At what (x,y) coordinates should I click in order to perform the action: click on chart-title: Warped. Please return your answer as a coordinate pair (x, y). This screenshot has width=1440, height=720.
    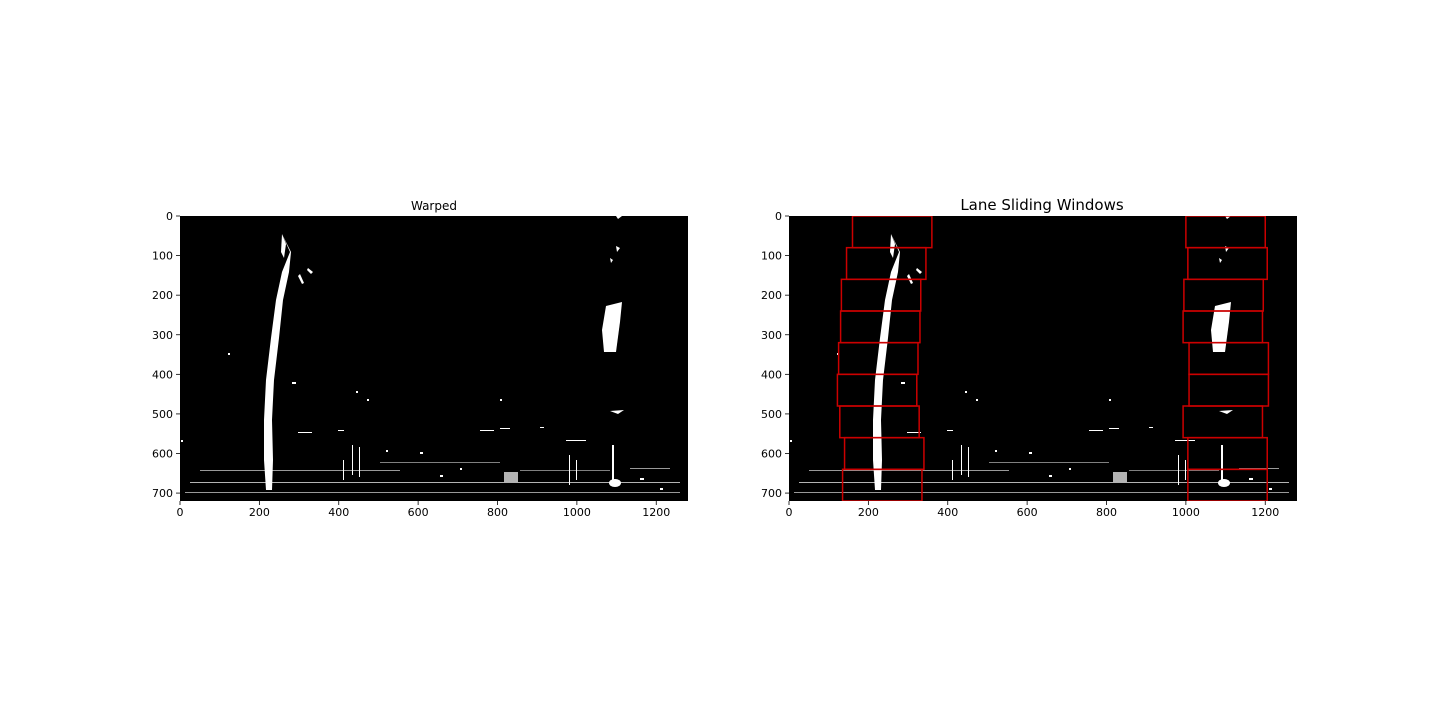
    Looking at the image, I should click on (434, 206).